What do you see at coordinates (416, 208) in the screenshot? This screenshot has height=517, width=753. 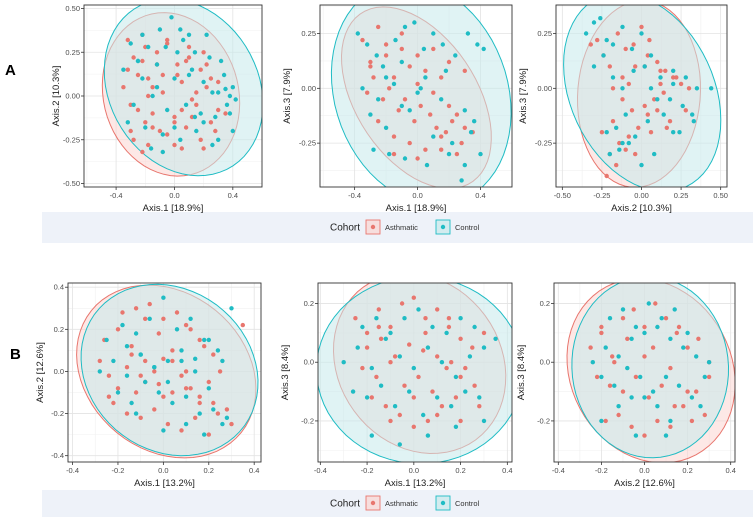 I see `x-axis-label: Axis.1 [18.9%]` at bounding box center [416, 208].